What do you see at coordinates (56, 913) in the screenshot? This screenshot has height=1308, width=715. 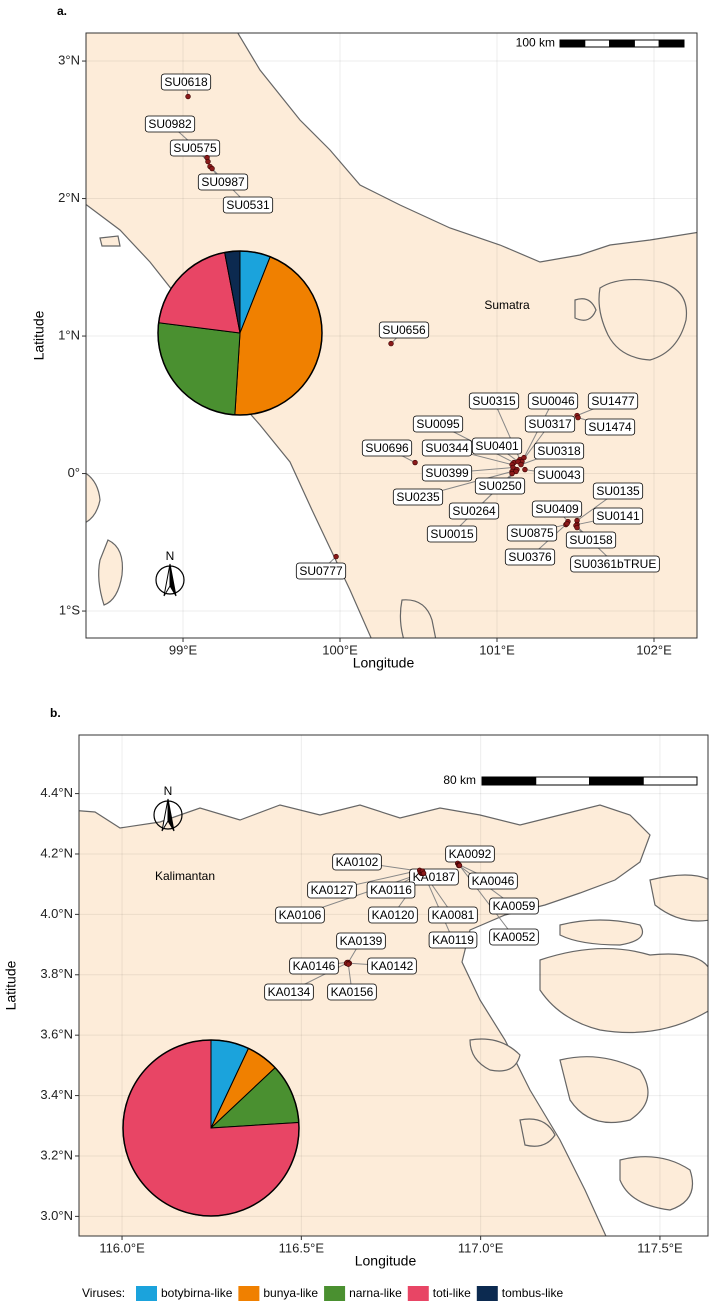 I see `y-tick-label: 4.0°N` at bounding box center [56, 913].